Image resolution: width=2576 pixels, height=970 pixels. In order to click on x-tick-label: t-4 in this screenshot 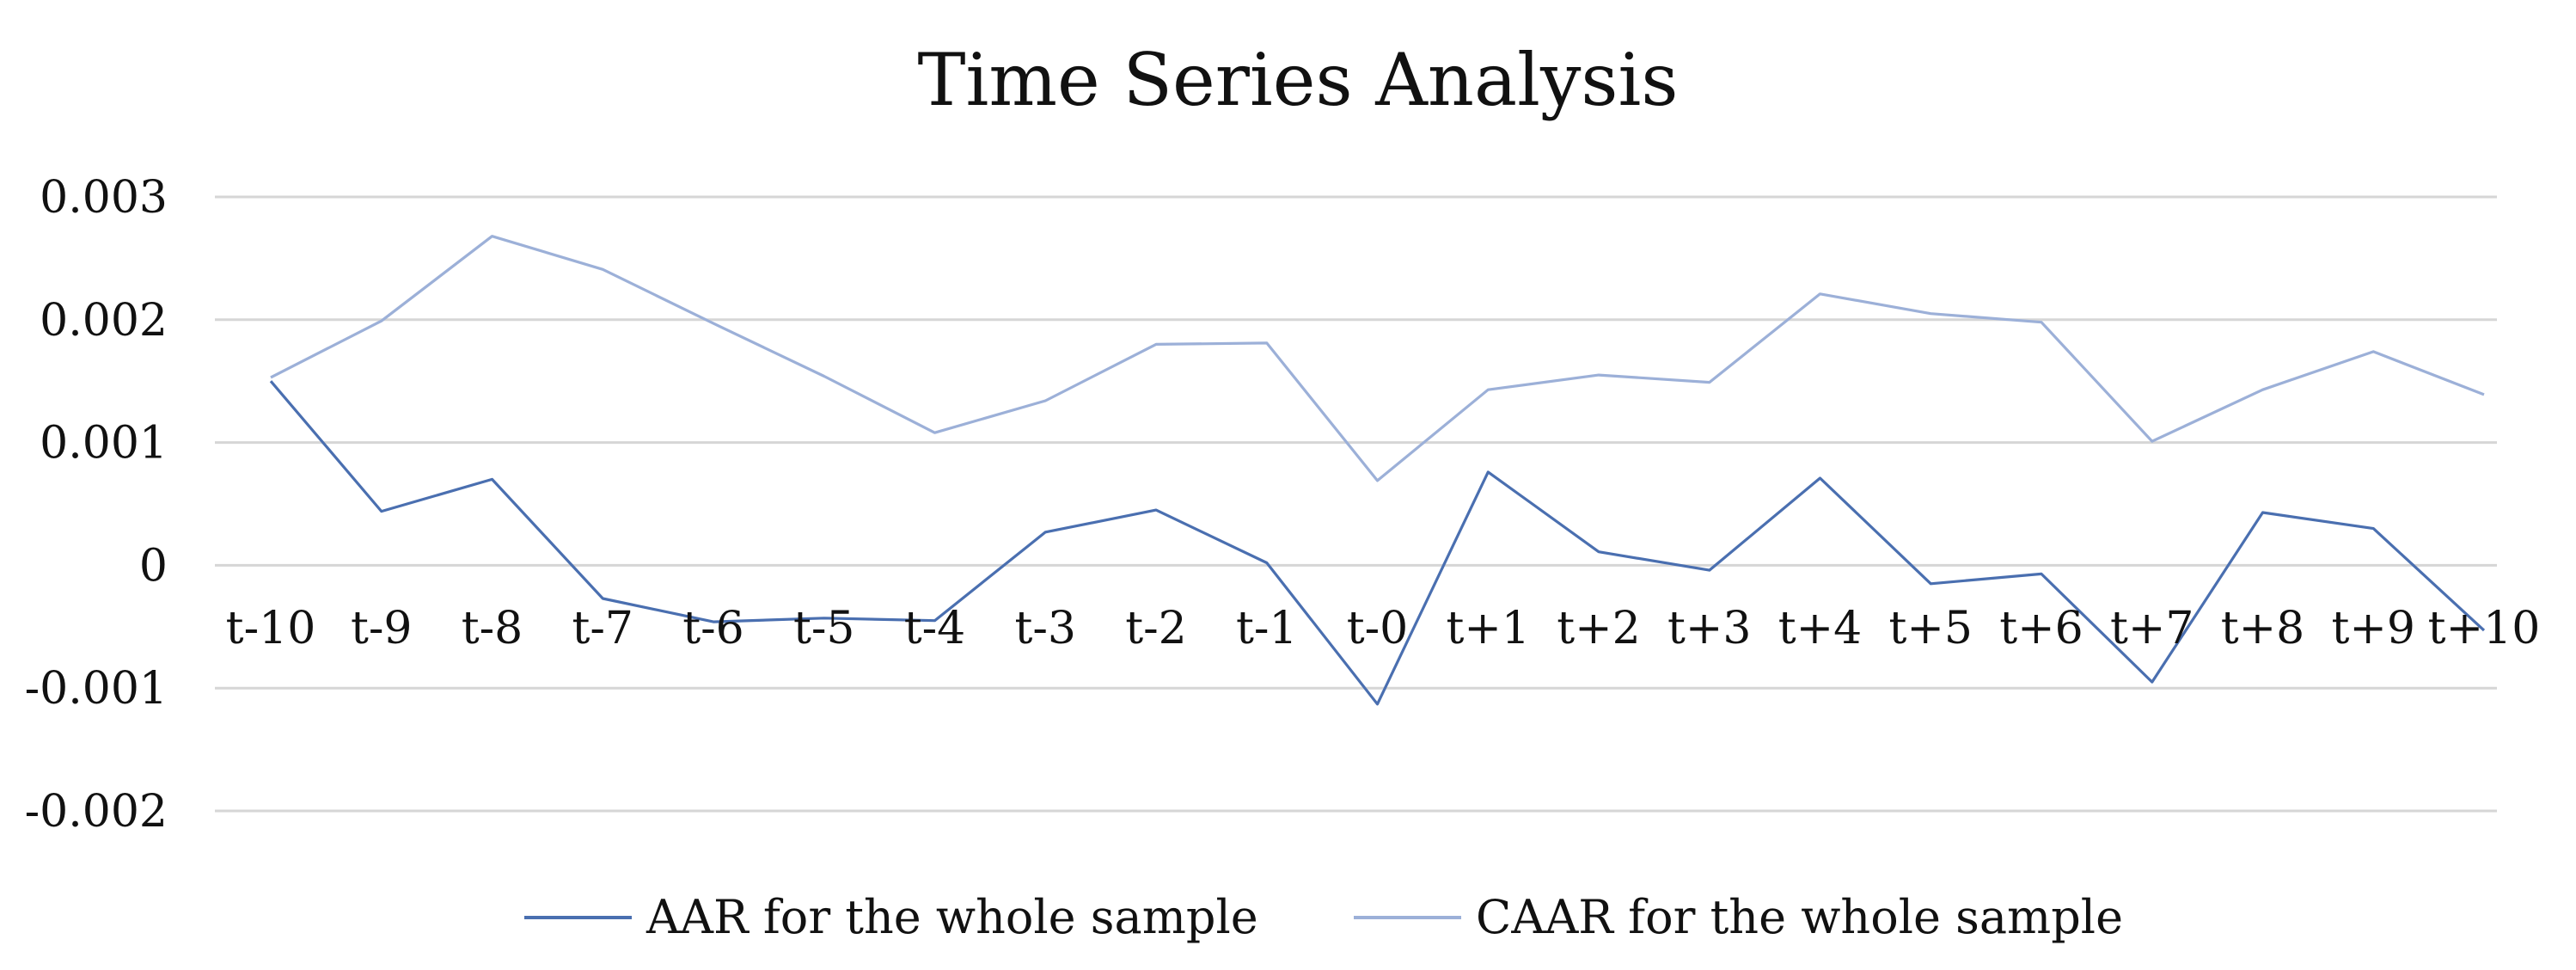, I will do `click(935, 628)`.